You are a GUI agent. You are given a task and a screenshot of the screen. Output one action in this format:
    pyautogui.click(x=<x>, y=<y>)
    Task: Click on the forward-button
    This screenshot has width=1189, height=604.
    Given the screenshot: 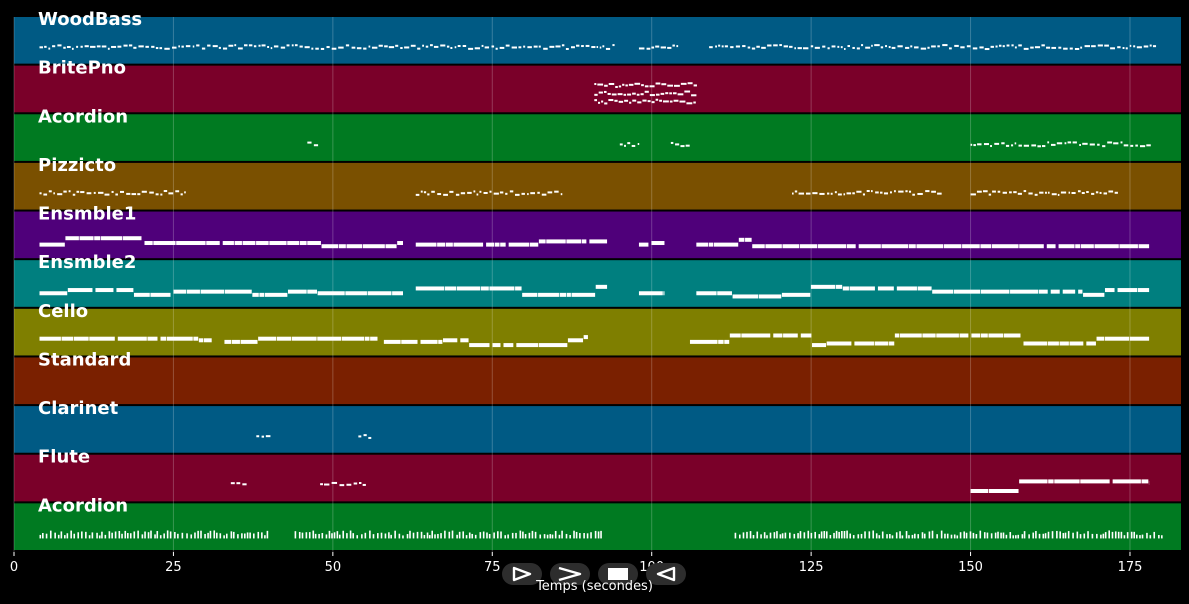 What is the action you would take?
    pyautogui.click(x=570, y=574)
    